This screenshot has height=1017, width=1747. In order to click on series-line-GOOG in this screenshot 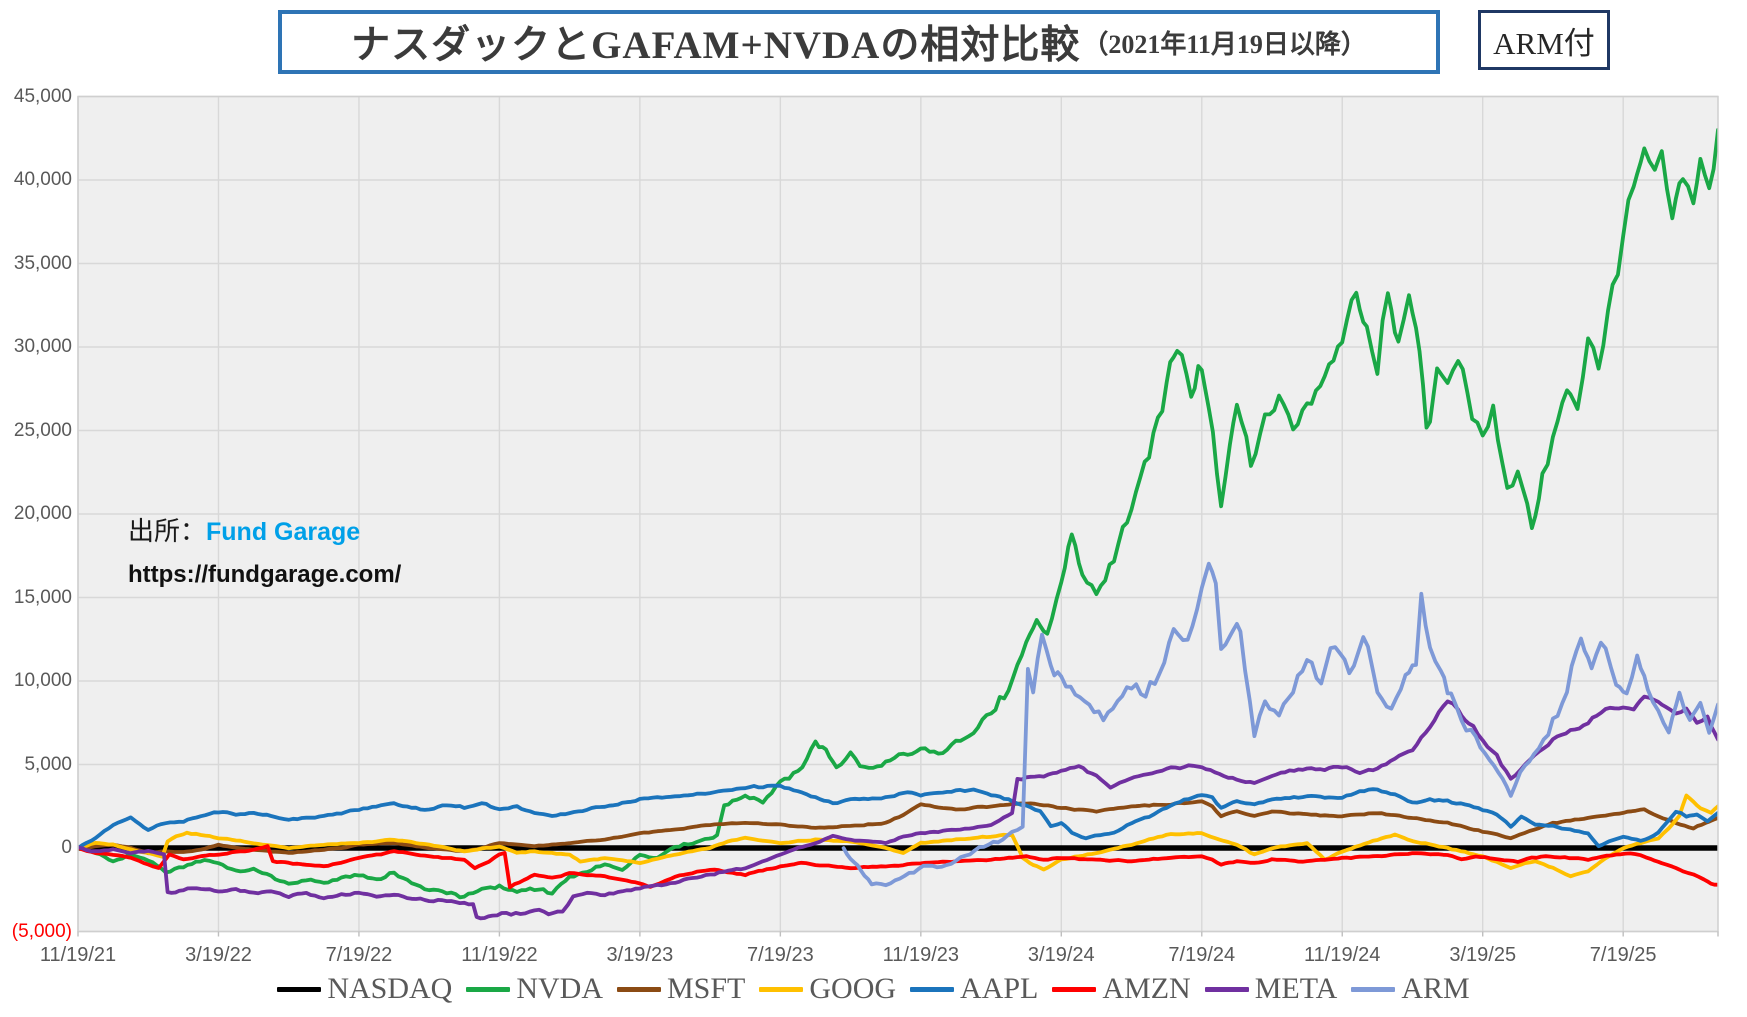, I will do `click(898, 836)`.